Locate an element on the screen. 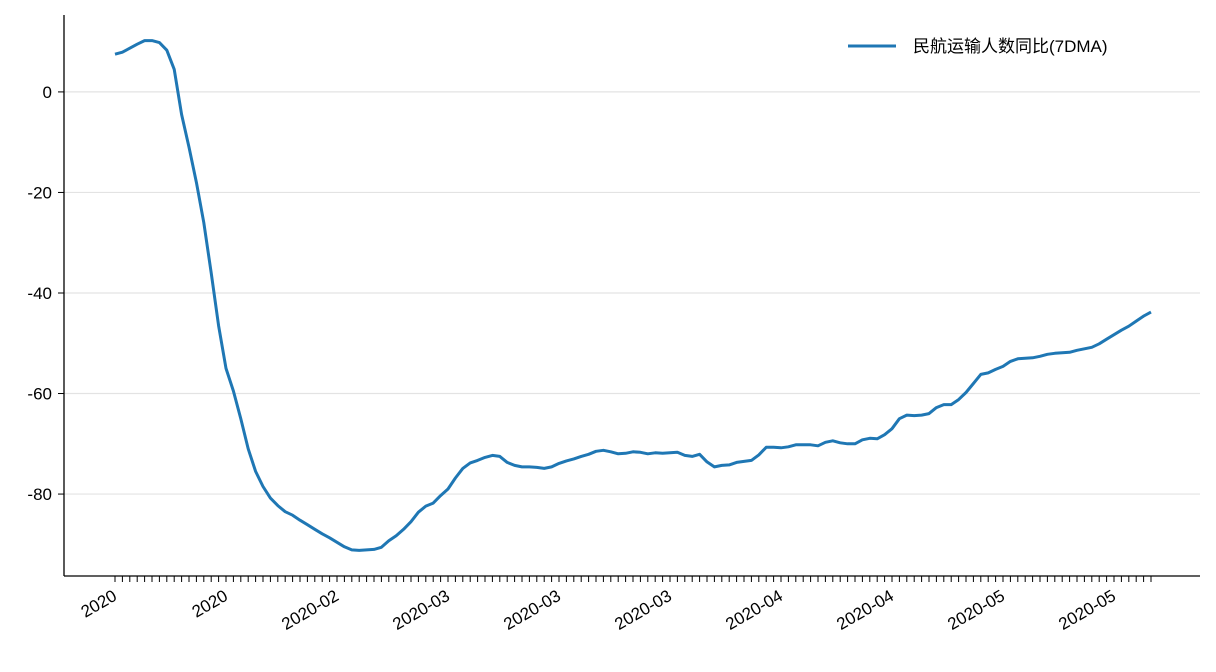 The image size is (1216, 672). y-tick-label: 0 is located at coordinates (47, 92).